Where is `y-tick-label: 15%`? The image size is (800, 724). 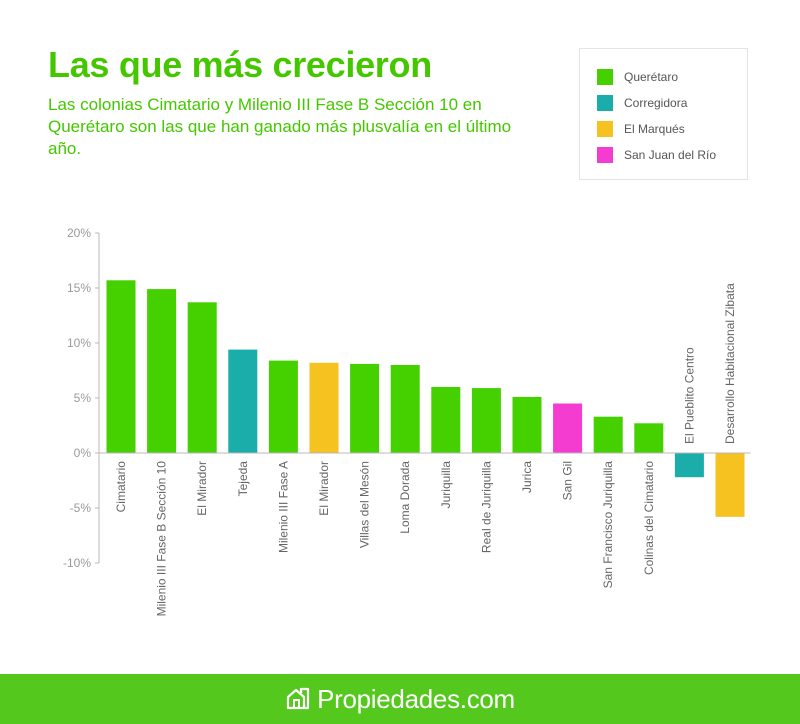 y-tick-label: 15% is located at coordinates (79, 288).